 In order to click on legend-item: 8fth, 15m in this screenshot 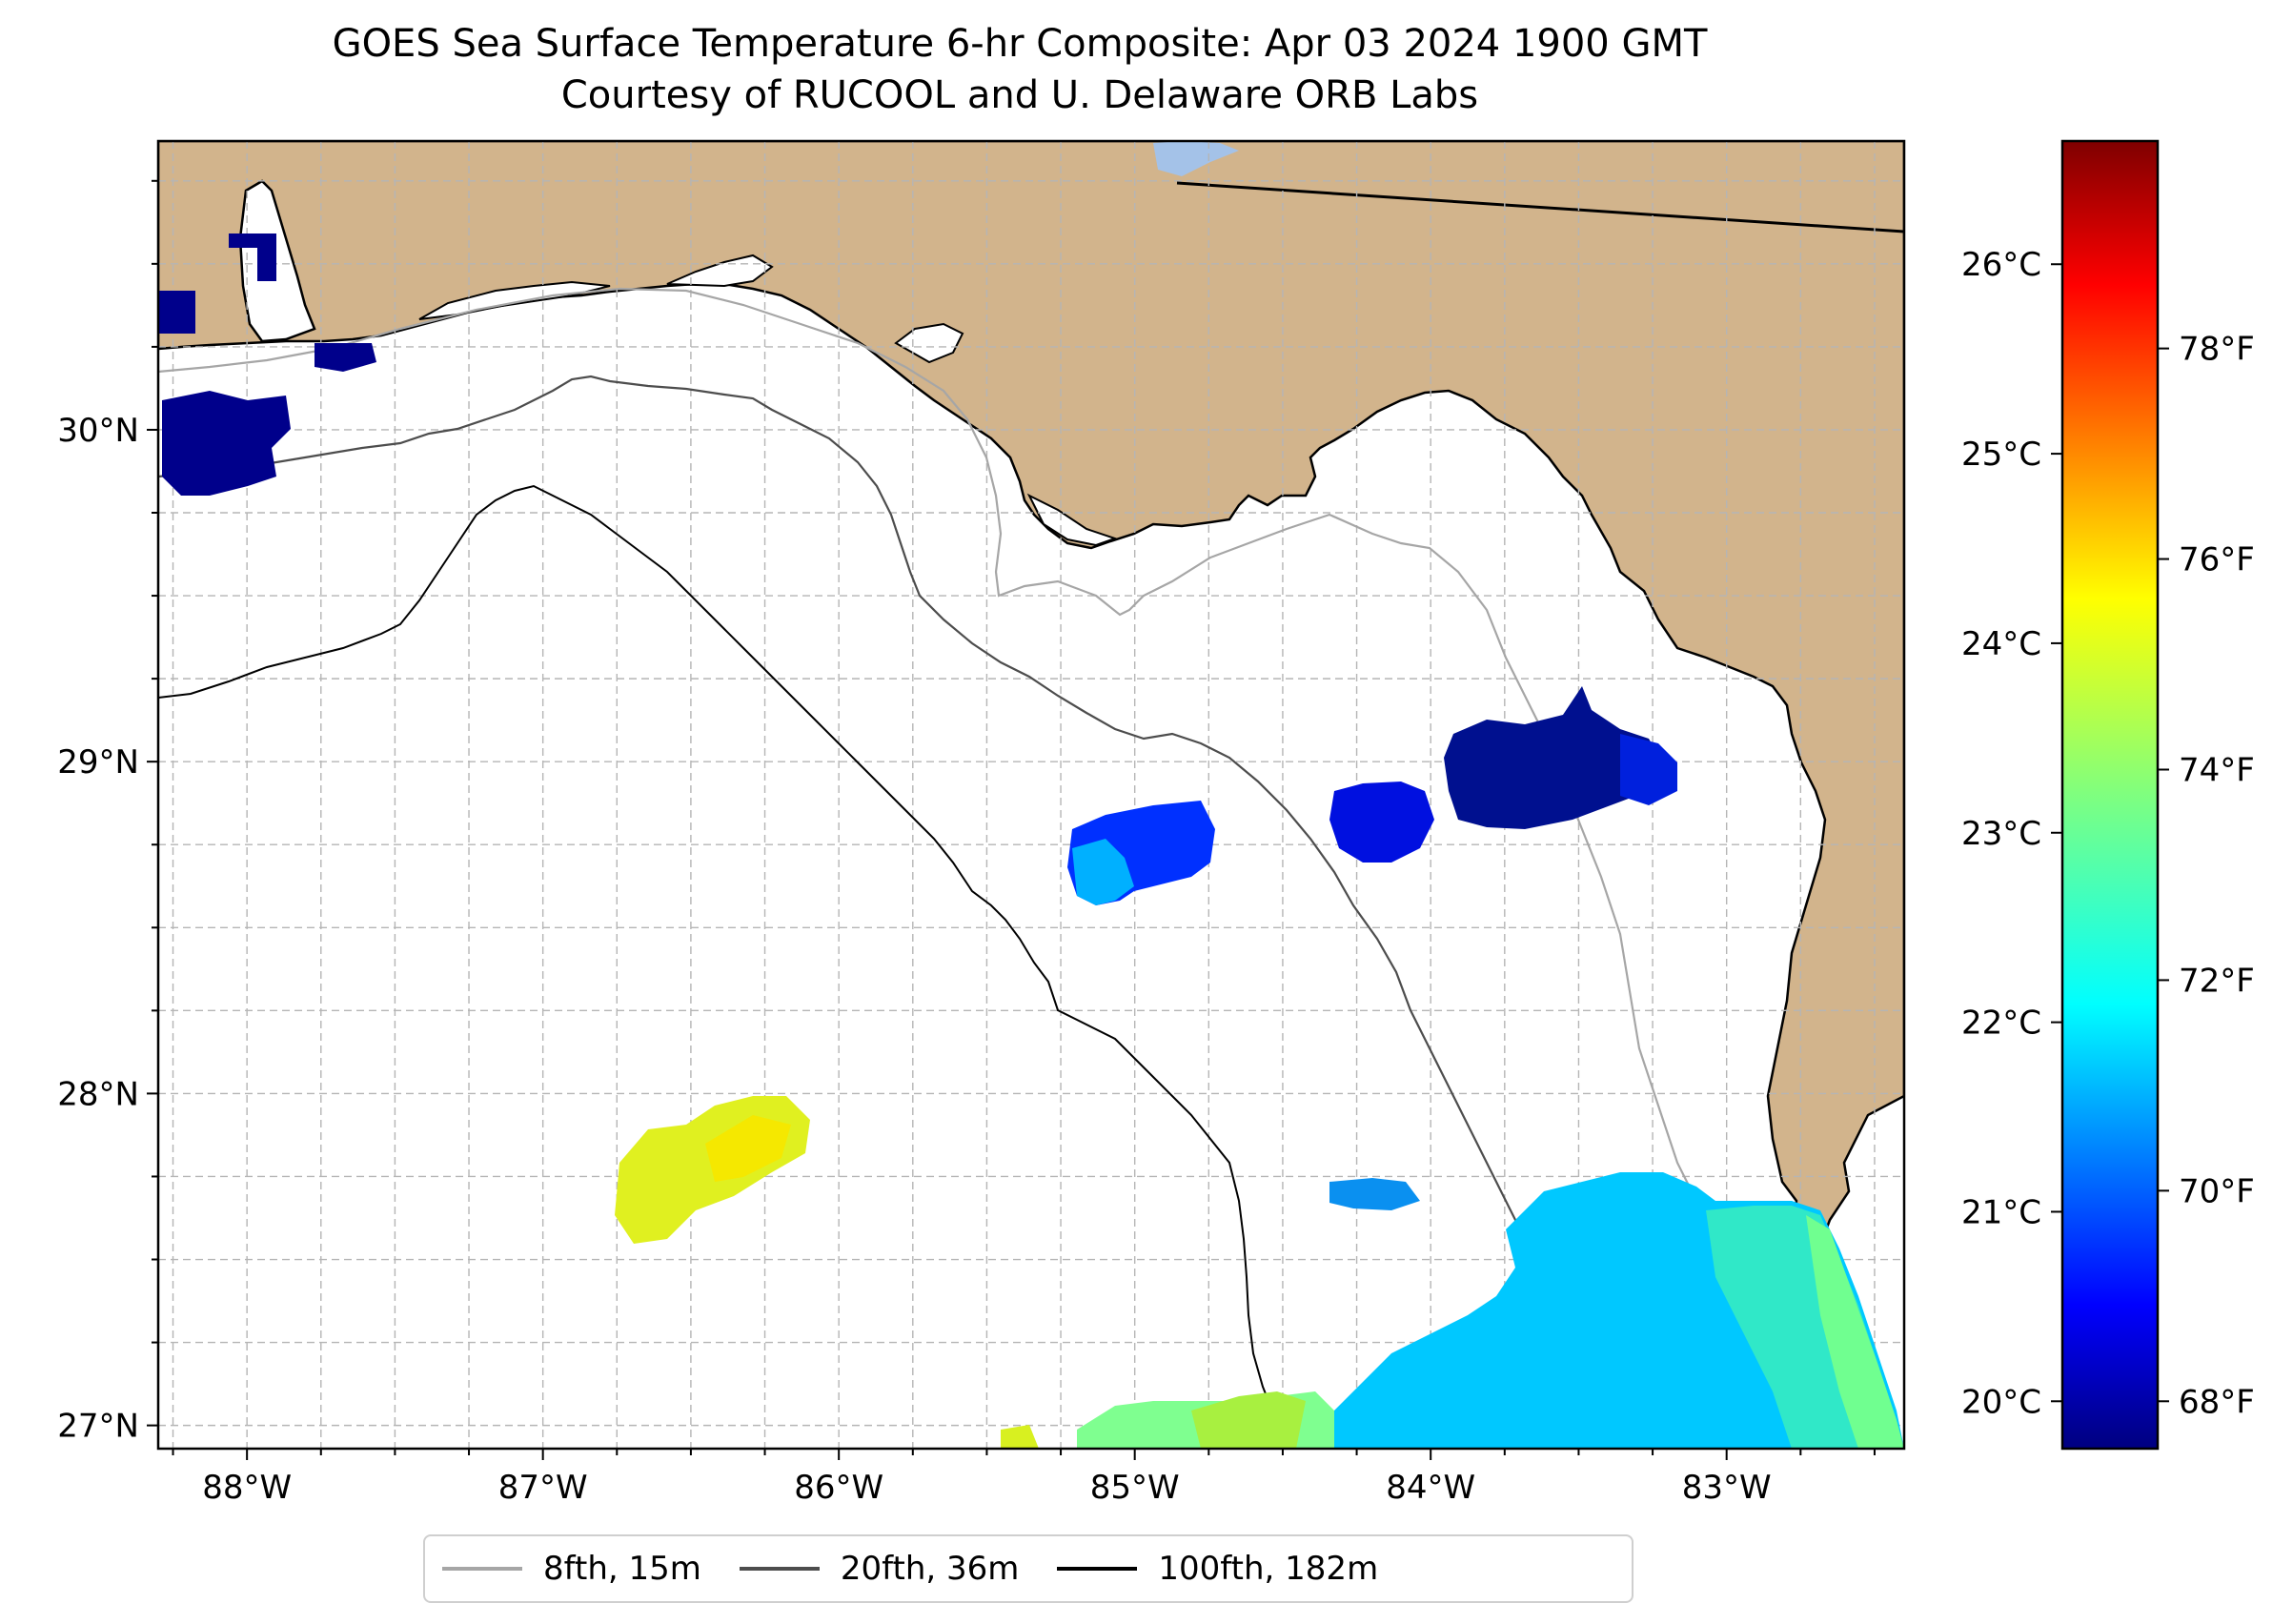, I will do `click(572, 1569)`.